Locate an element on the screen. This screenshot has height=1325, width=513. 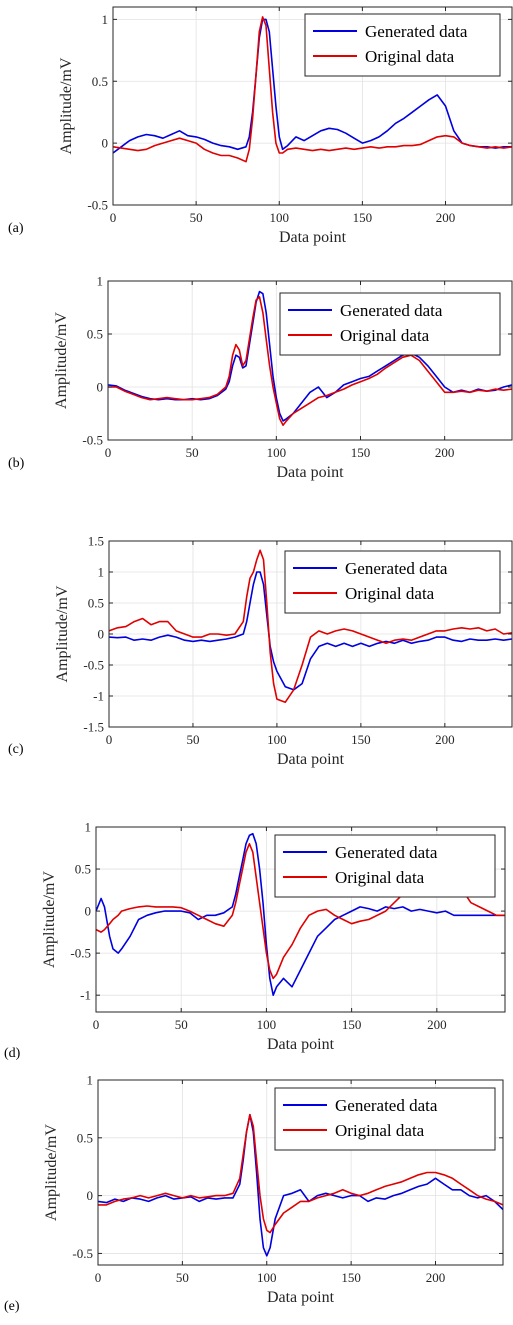
panel-label: (e) is located at coordinates (12, 1306).